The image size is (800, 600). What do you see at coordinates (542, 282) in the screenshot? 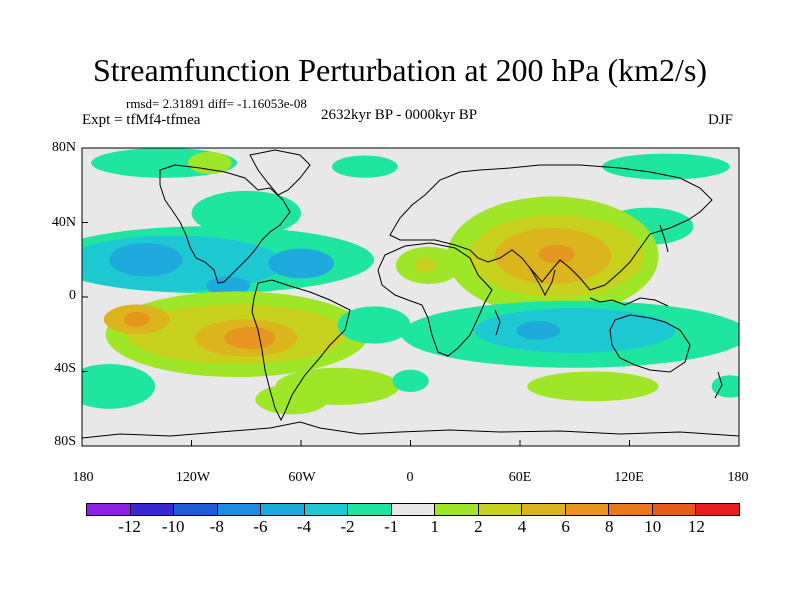
I see `coast-india` at bounding box center [542, 282].